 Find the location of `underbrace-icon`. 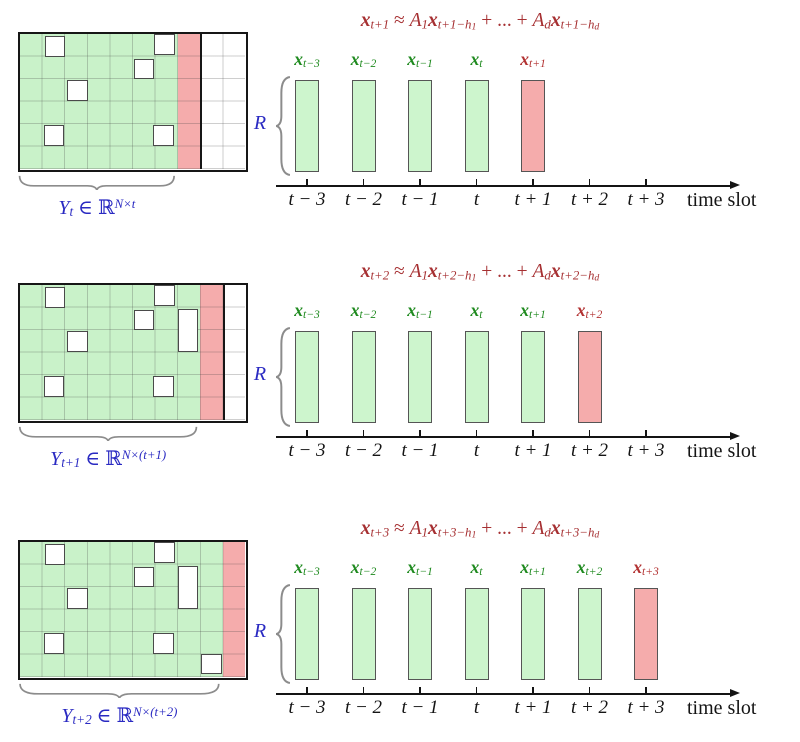

underbrace-icon is located at coordinates (119, 690).